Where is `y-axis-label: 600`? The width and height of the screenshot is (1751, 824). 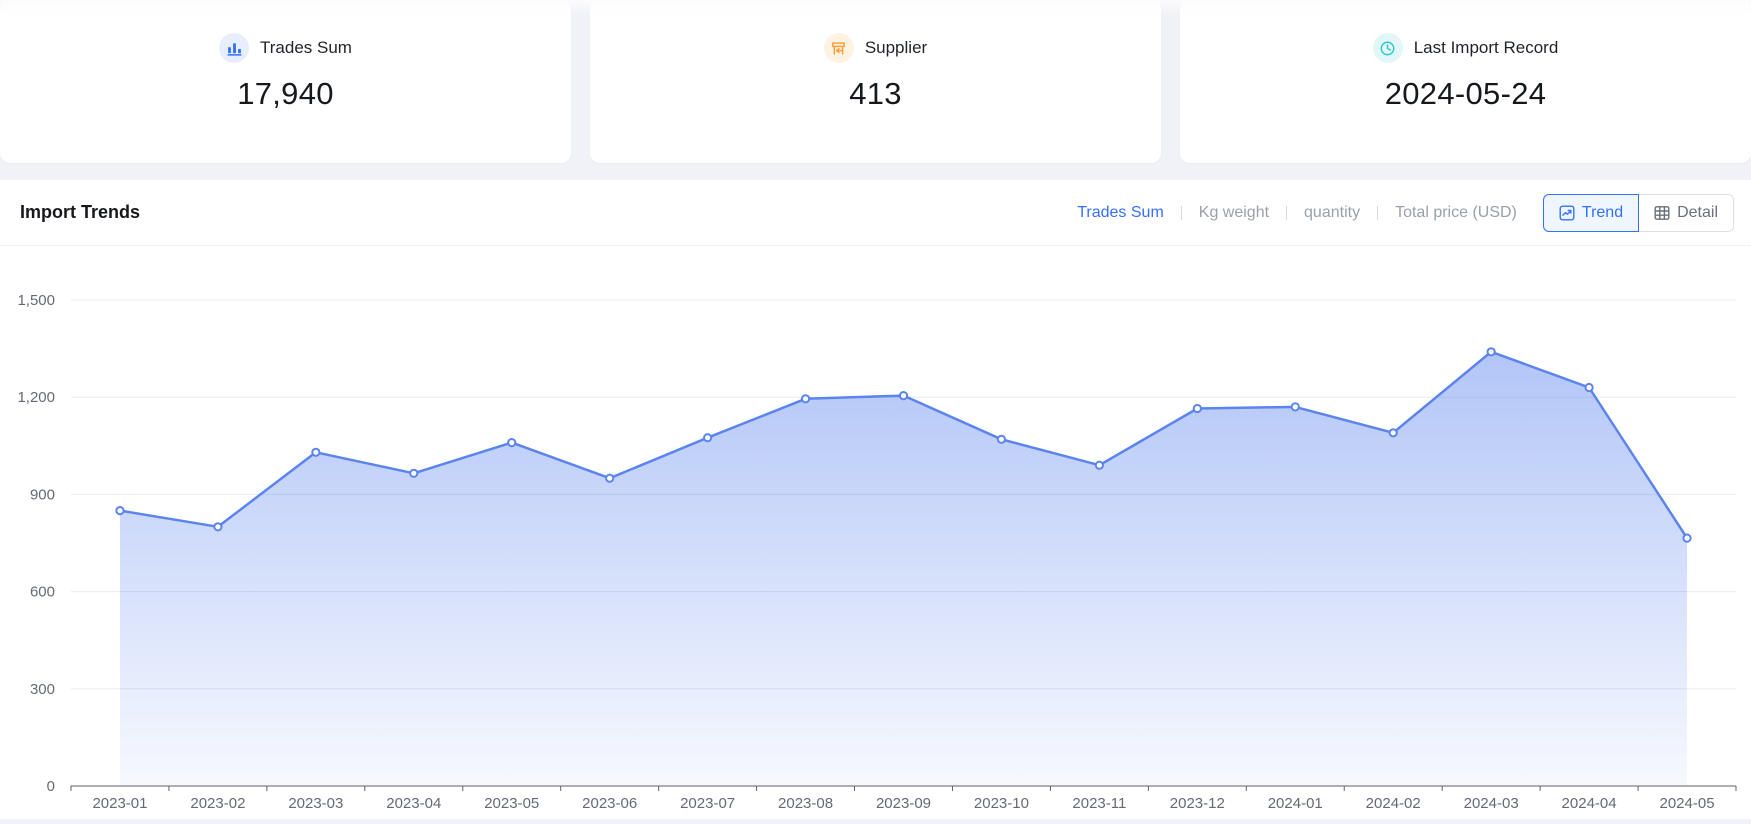 y-axis-label: 600 is located at coordinates (42, 592).